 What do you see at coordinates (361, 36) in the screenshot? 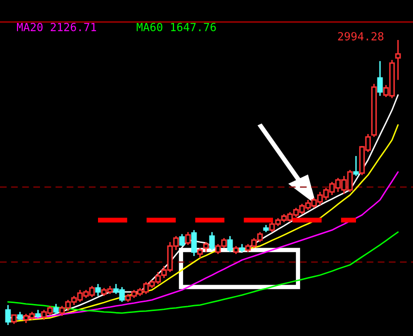
I see `annotation: 2994.28` at bounding box center [361, 36].